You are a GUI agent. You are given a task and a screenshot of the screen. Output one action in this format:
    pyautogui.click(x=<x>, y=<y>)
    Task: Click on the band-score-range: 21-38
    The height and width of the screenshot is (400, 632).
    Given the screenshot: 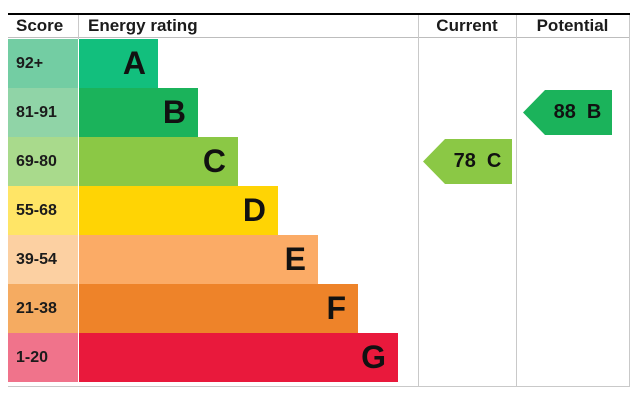 What is the action you would take?
    pyautogui.click(x=43, y=308)
    